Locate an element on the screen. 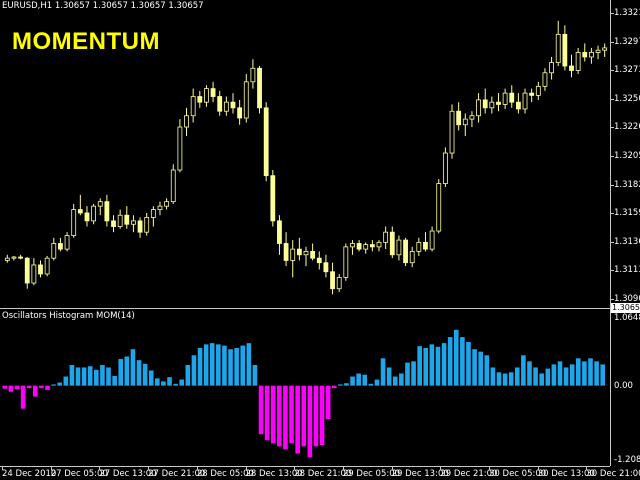  price-axis-label: 1.32970 is located at coordinates (627, 41).